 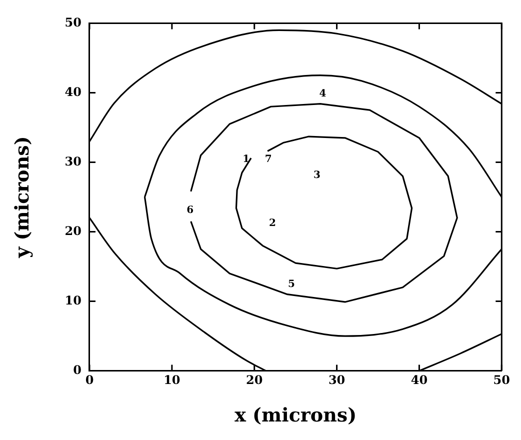 What do you see at coordinates (317, 176) in the screenshot?
I see `annotation: 3` at bounding box center [317, 176].